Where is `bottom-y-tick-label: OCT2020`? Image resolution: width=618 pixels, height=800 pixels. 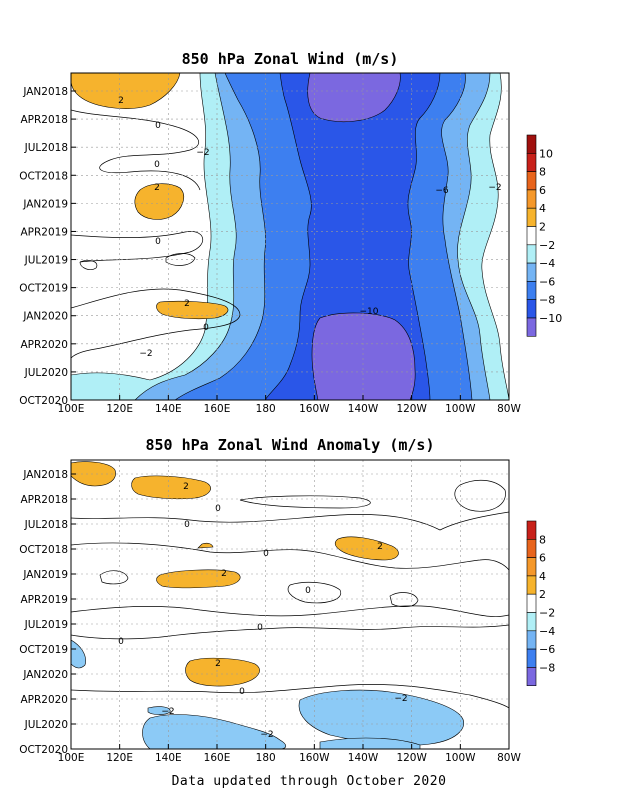
bottom-y-tick-label: OCT2020 is located at coordinates (43, 750).